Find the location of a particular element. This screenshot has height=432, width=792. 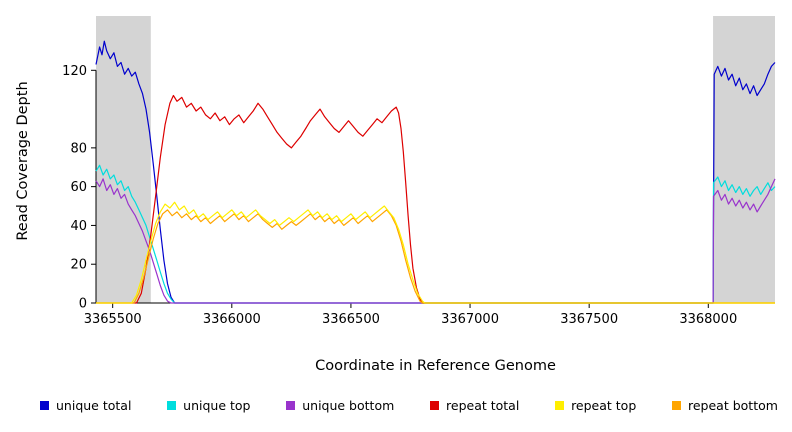

legend-item-repeat-total: repeat total is located at coordinates (474, 405).